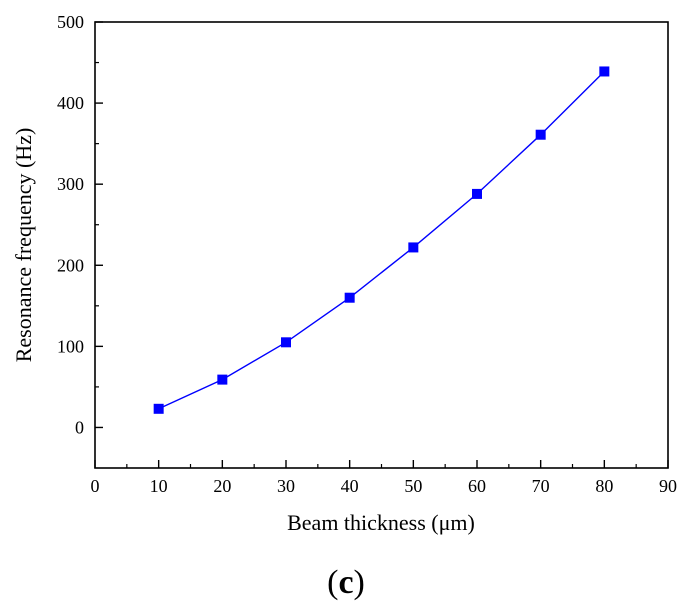  I want to click on y-tick-label: 0, so click(79, 427).